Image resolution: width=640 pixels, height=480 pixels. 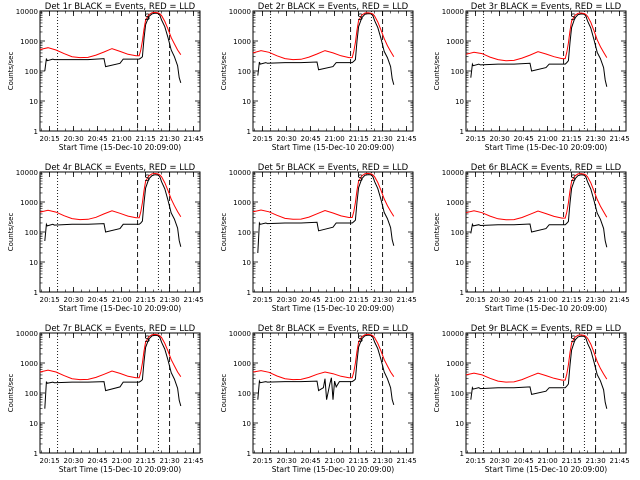 What do you see at coordinates (333, 168) in the screenshot?
I see `panel-title: Det 5r BLACK = Events, RED = LLD` at bounding box center [333, 168].